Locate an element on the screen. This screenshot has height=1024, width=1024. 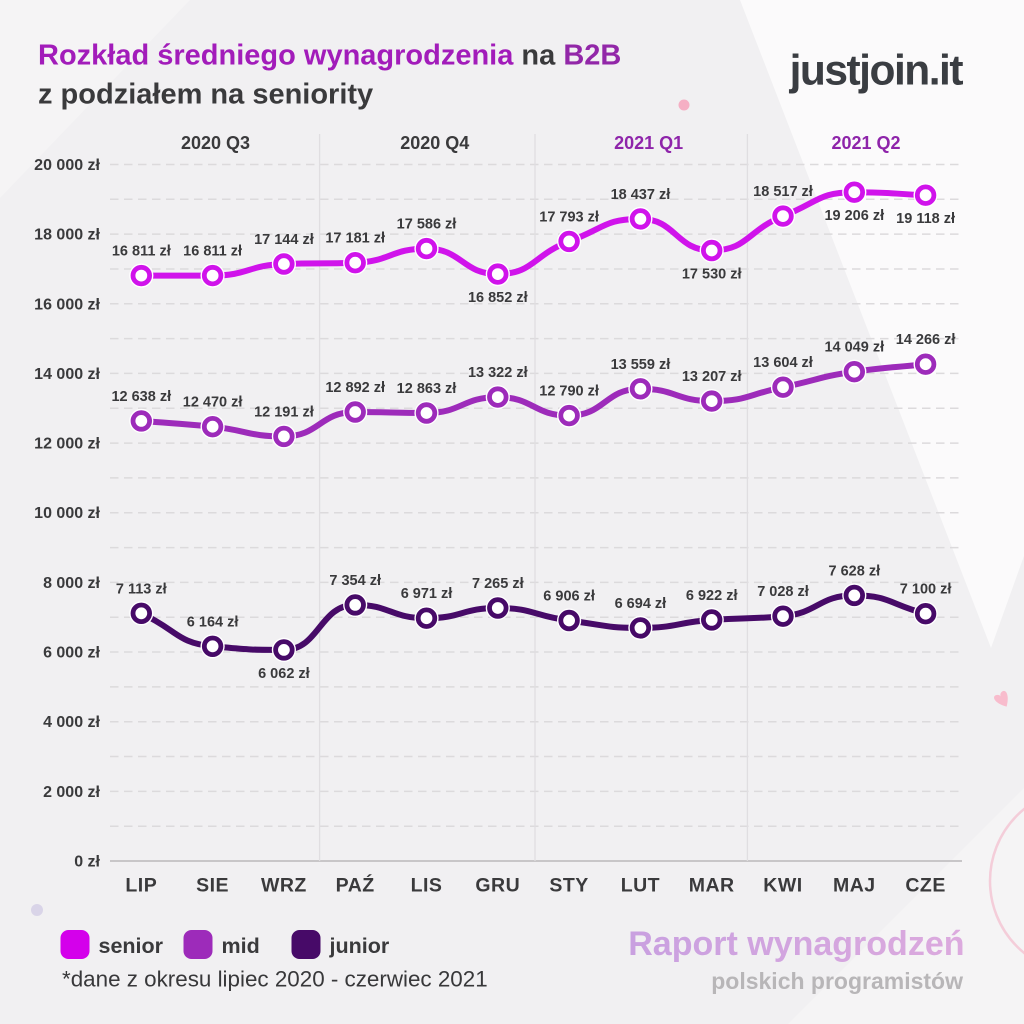
svg-text: 6 164 zł is located at coordinates (213, 622).